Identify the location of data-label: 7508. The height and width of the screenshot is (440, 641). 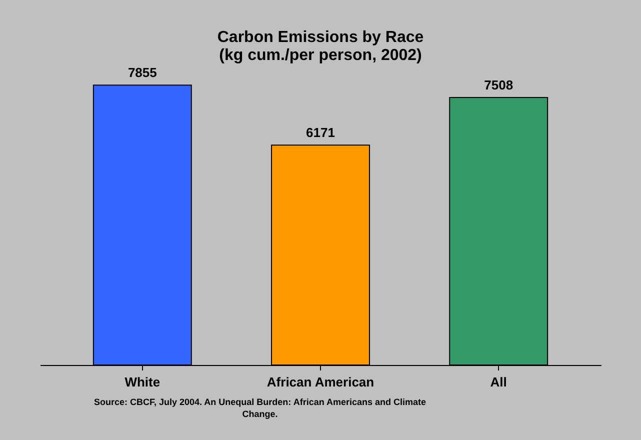
(499, 85).